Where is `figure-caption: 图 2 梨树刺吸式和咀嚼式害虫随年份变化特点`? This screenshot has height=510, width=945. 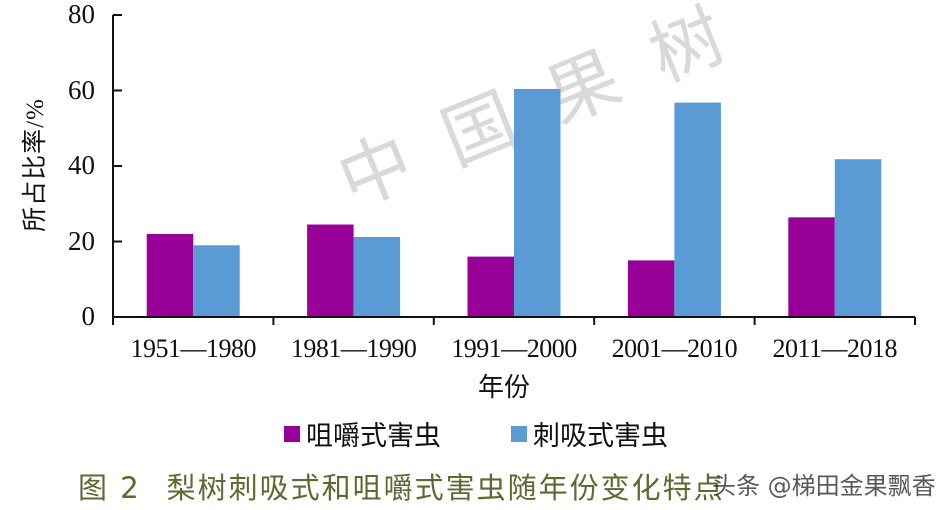 figure-caption: 图 2 梨树刺吸式和咀嚼式害虫随年份变化特点 is located at coordinates (401, 486).